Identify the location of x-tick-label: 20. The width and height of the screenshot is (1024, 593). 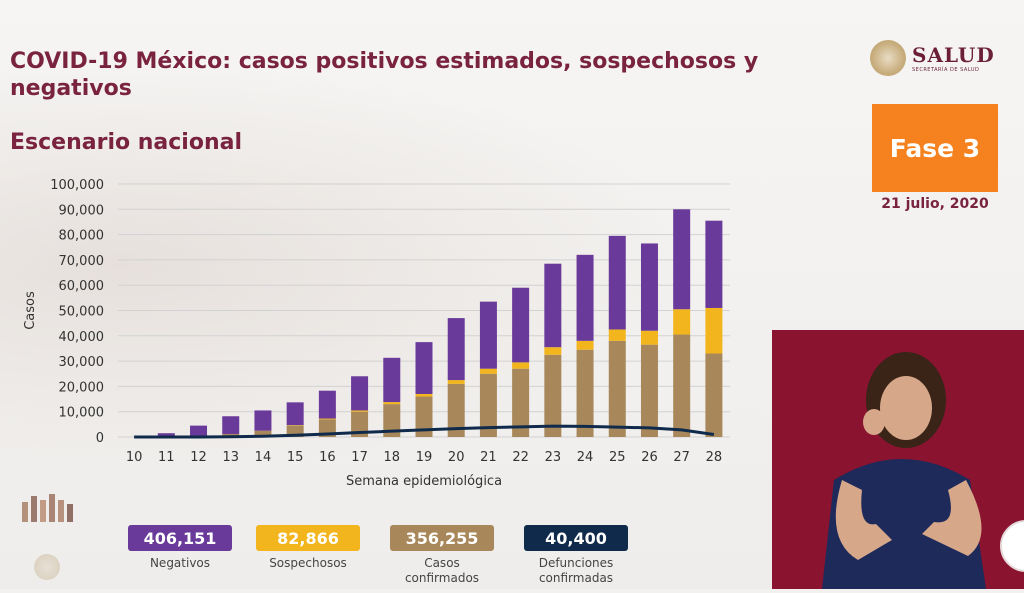
(456, 457).